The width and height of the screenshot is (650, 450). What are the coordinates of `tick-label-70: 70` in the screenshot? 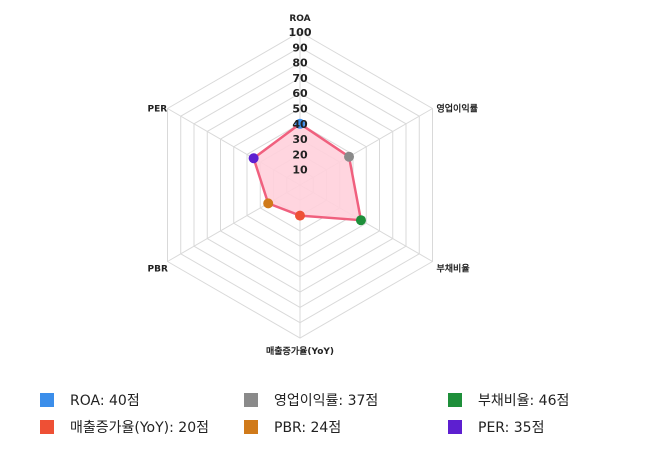 It's located at (300, 78).